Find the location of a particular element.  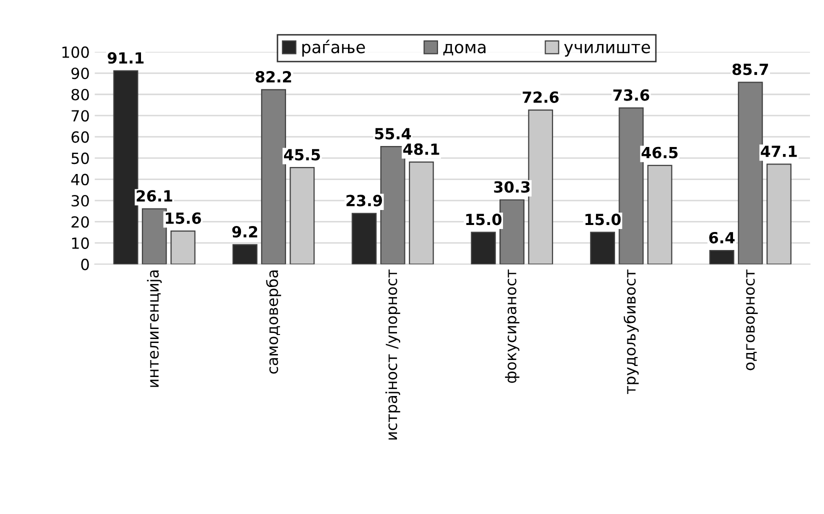

data-label: 85.7 is located at coordinates (750, 70).